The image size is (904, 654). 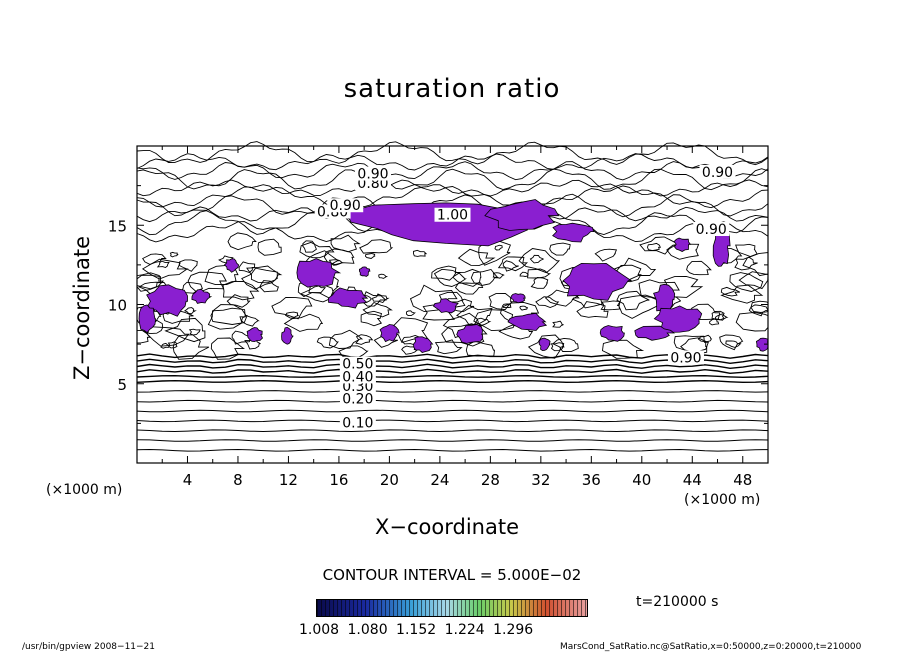 What do you see at coordinates (452, 575) in the screenshot?
I see `contour-interval-label: CONTOUR INTERVAL = 5.000E−02` at bounding box center [452, 575].